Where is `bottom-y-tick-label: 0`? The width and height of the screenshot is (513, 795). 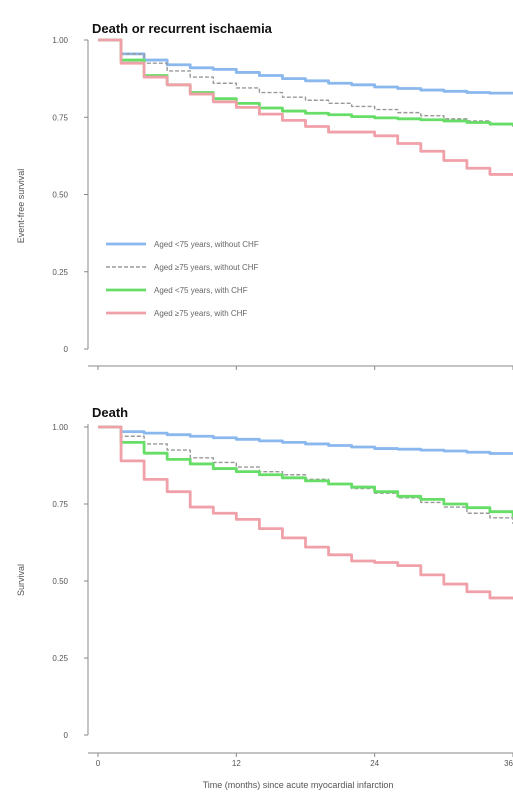 bottom-y-tick-label: 0 is located at coordinates (66, 735).